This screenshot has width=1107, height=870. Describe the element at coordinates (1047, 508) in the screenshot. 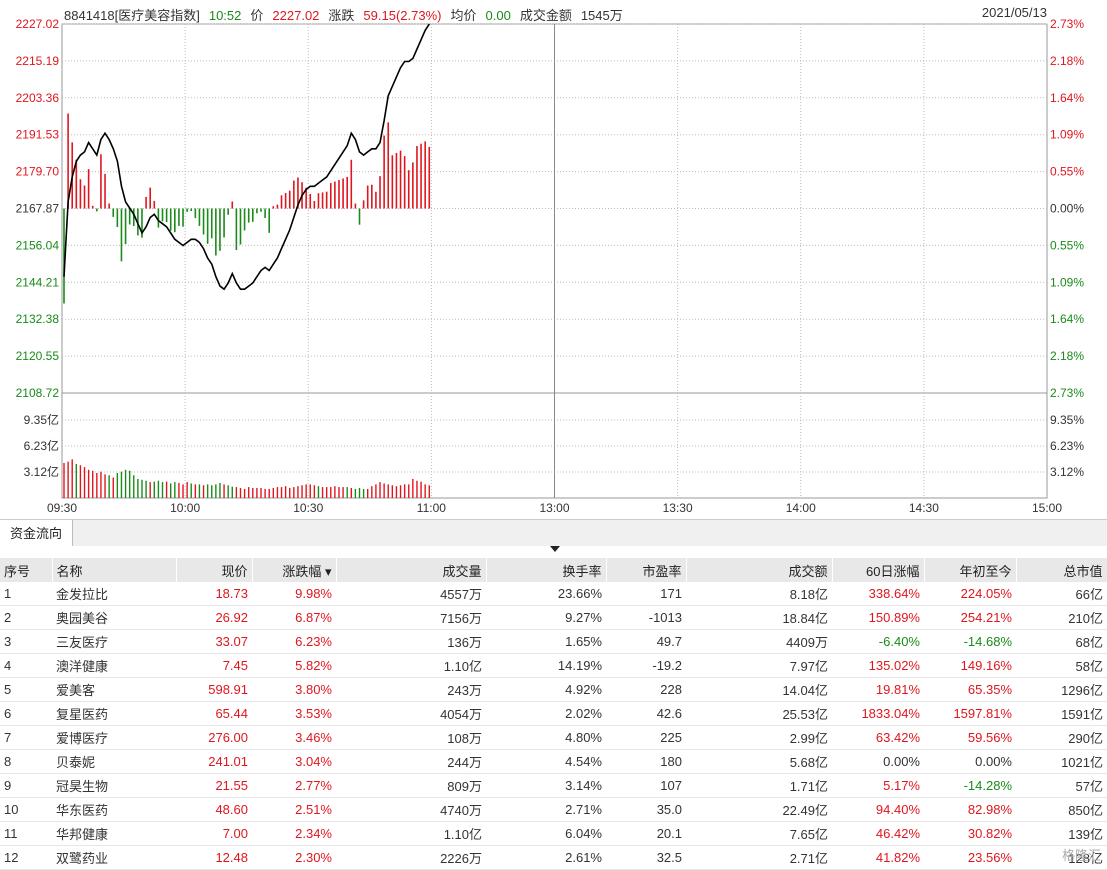

I see `x-tick-label: 15:00` at that location.